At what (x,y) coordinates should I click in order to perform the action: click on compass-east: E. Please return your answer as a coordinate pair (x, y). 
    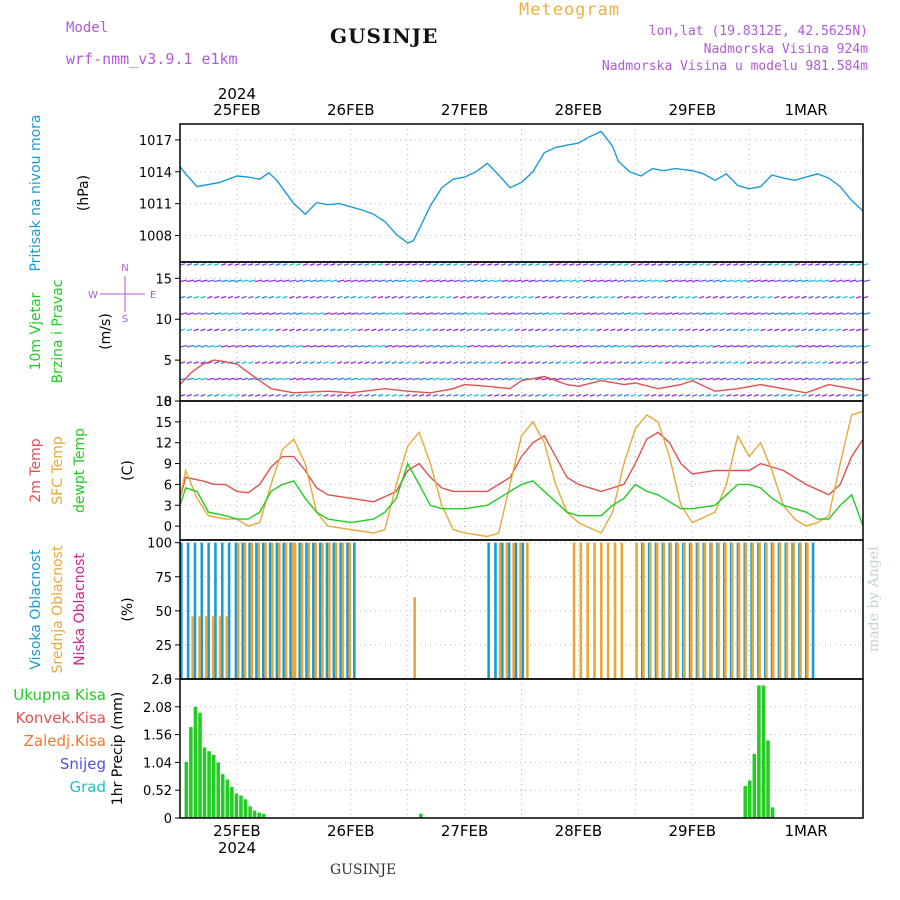
    Looking at the image, I should click on (153, 295).